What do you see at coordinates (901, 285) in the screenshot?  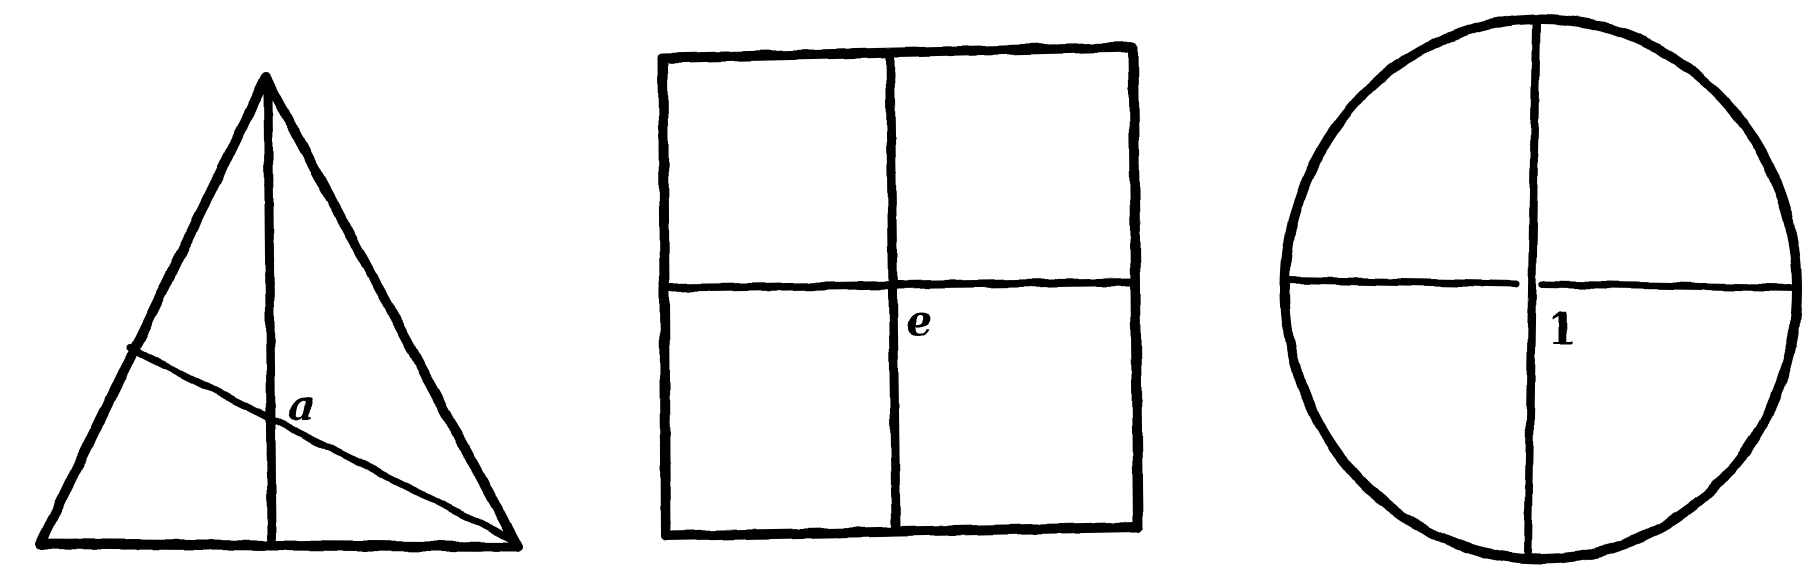 I see `square-horizontal-divider` at bounding box center [901, 285].